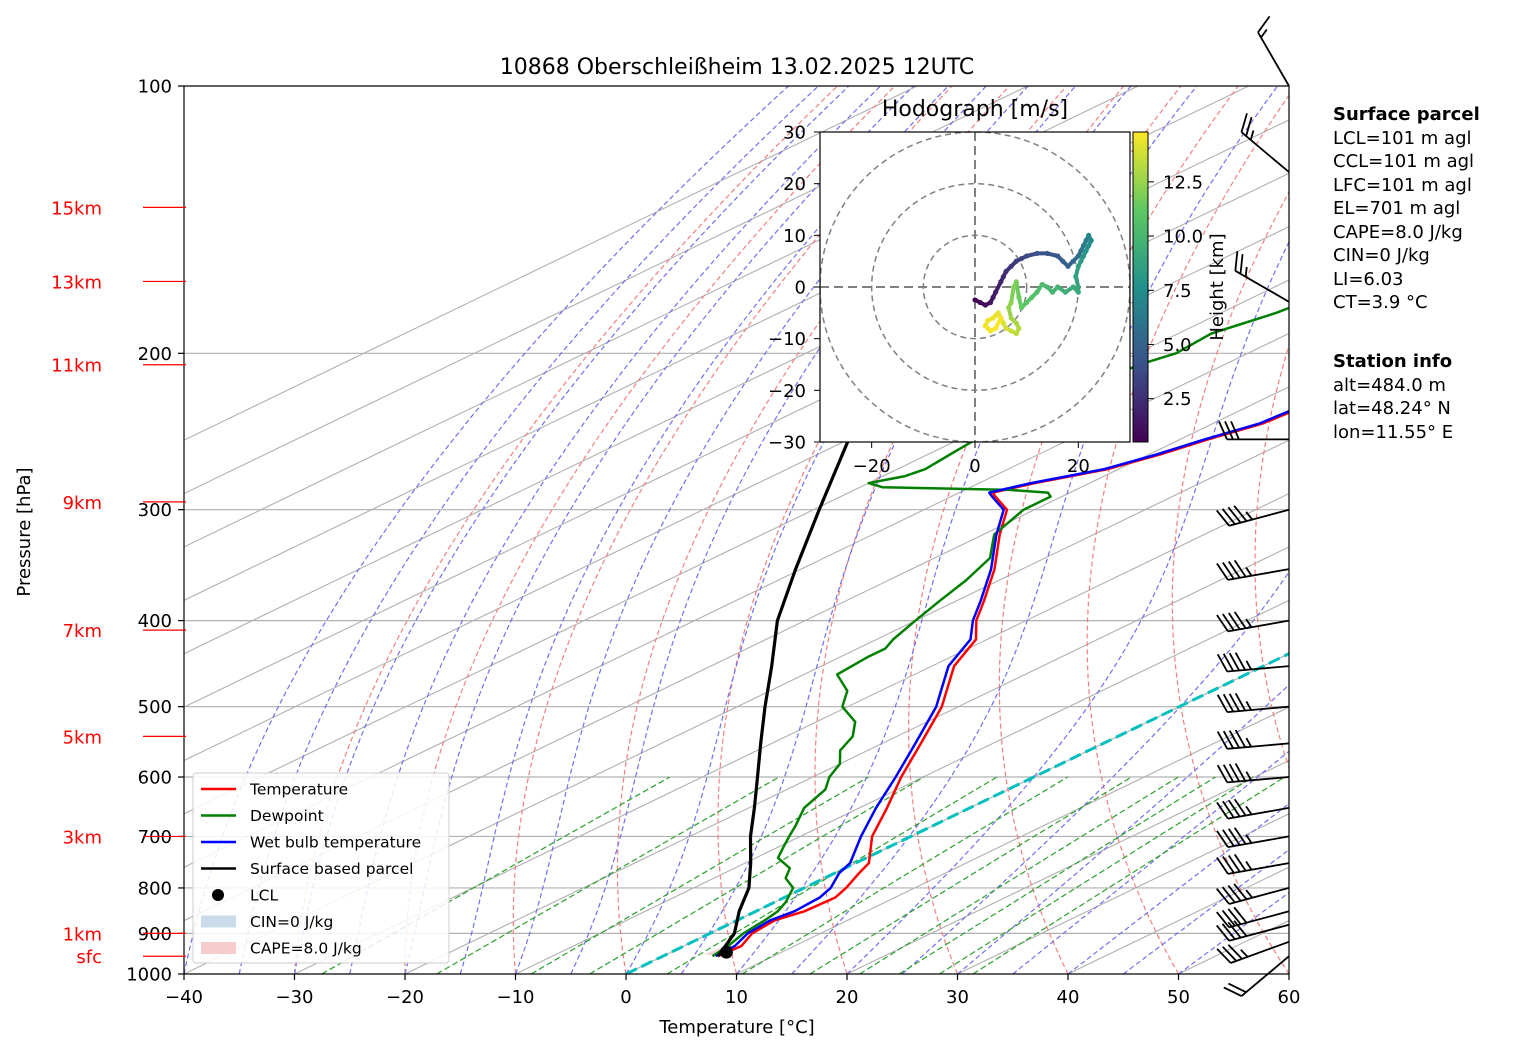 This screenshot has height=1060, width=1517. What do you see at coordinates (82, 503) in the screenshot?
I see `height-label: 9km` at bounding box center [82, 503].